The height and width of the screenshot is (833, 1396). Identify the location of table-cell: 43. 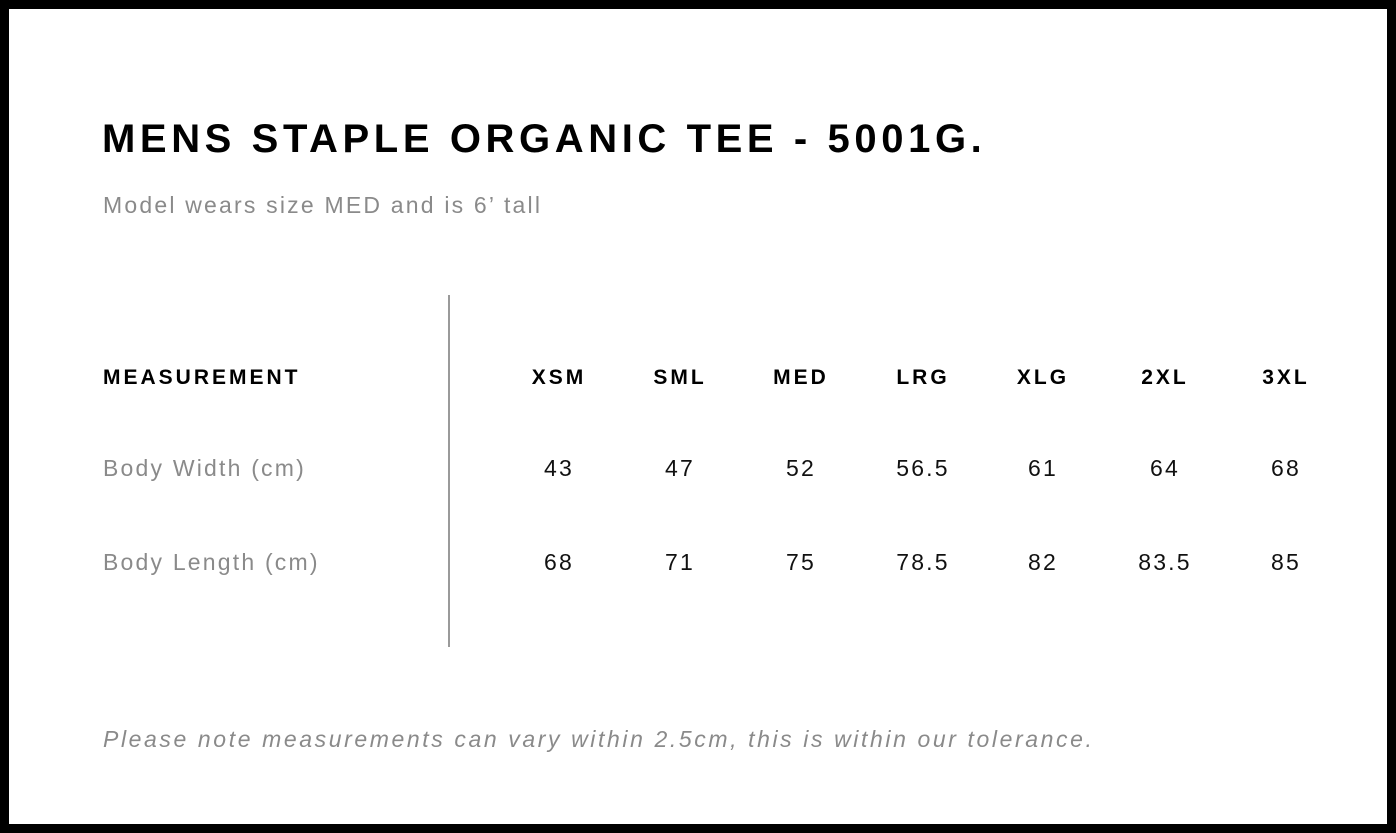
(559, 468).